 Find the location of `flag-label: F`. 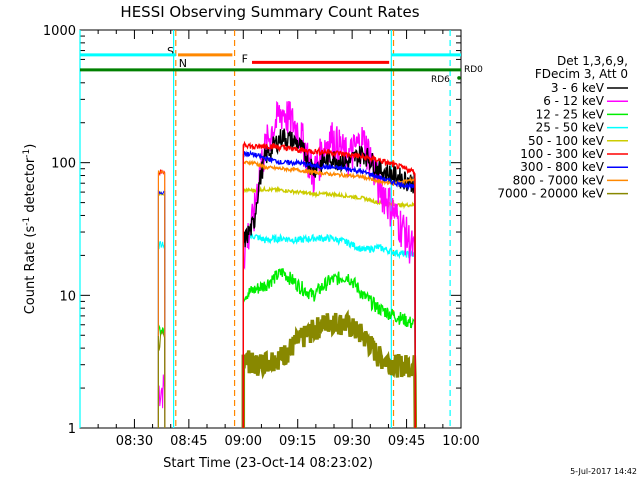

flag-label: F is located at coordinates (245, 58).